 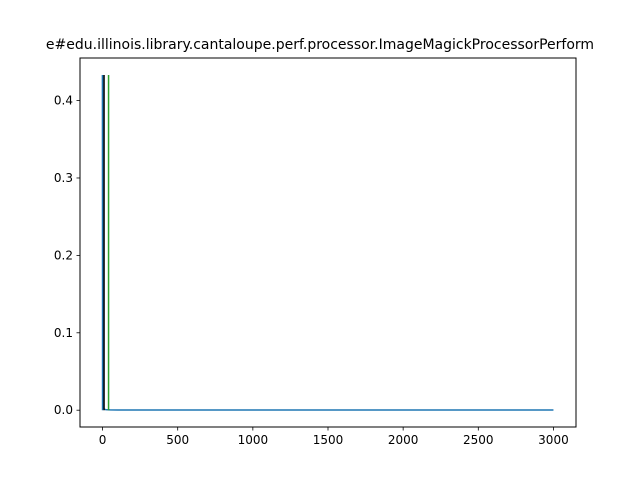 I want to click on x-tick-label: 2500, so click(x=478, y=440).